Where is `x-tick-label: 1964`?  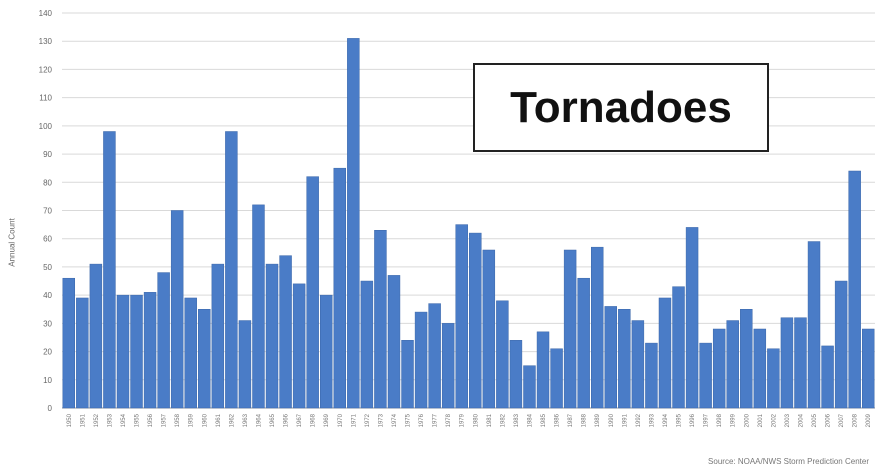
x-tick-label: 1964 is located at coordinates (259, 420).